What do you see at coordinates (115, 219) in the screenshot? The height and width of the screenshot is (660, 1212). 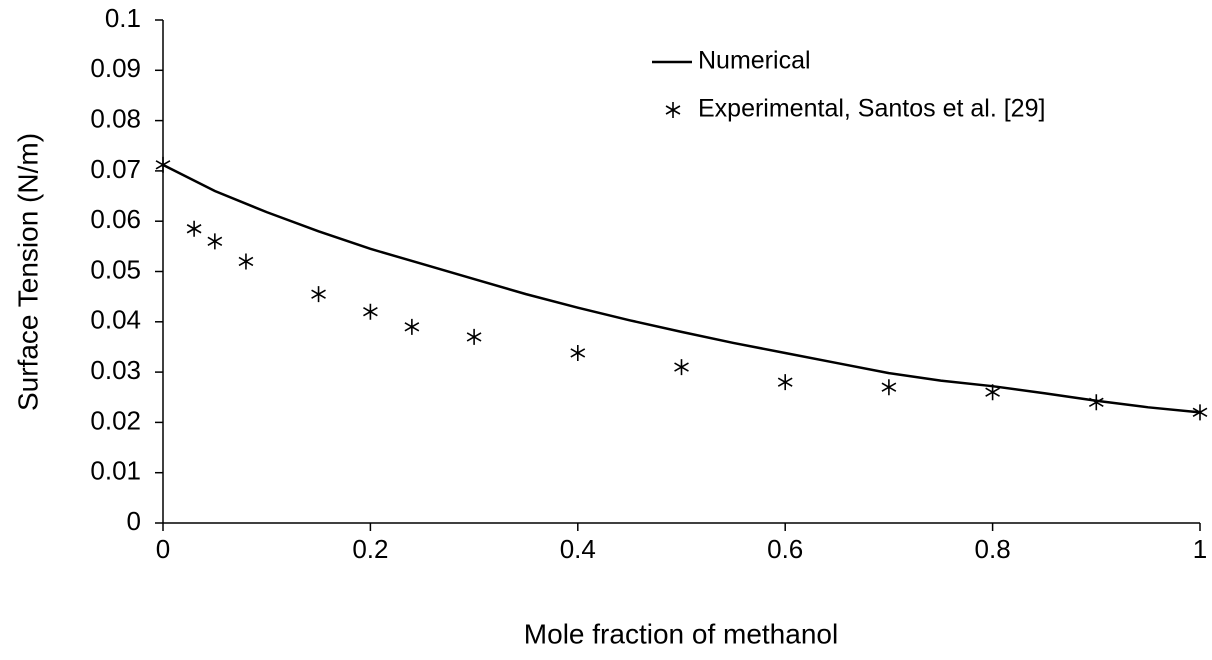 I see `y-tick-label: 0.06` at bounding box center [115, 219].